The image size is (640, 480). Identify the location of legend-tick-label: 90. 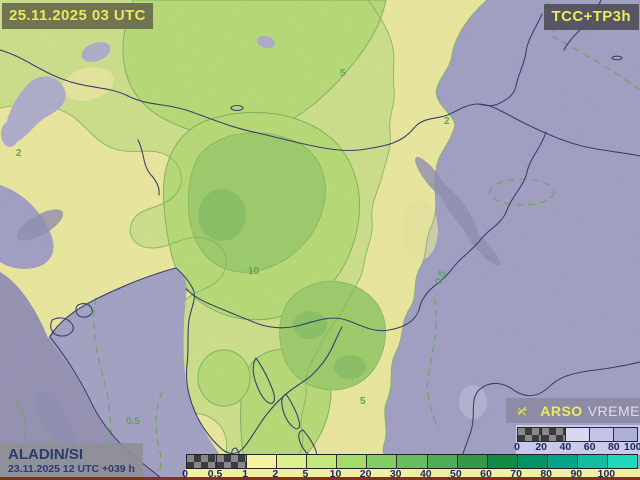
(576, 474).